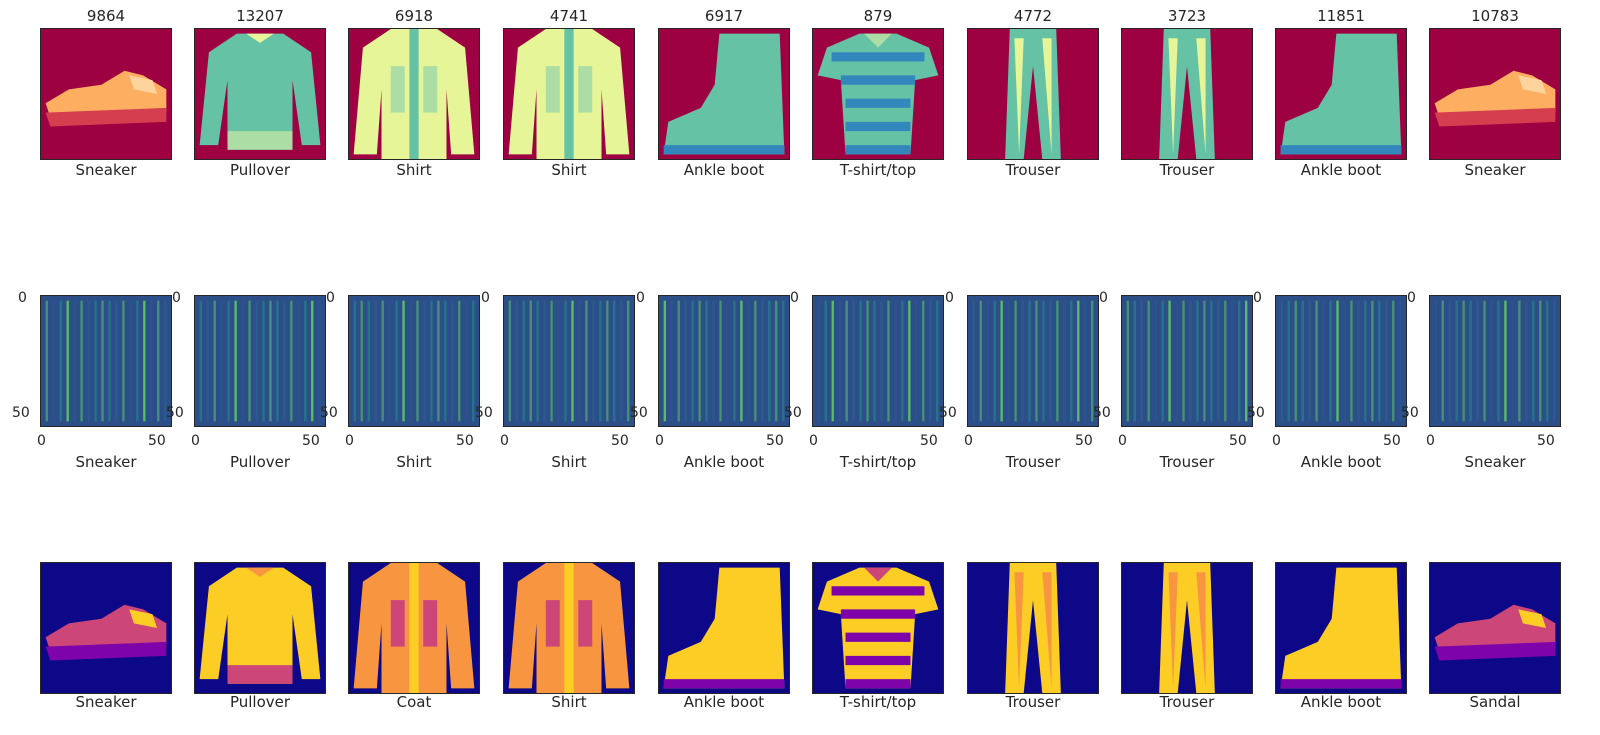 The height and width of the screenshot is (735, 1600). What do you see at coordinates (106, 16) in the screenshot?
I see `image-id-title: 9864` at bounding box center [106, 16].